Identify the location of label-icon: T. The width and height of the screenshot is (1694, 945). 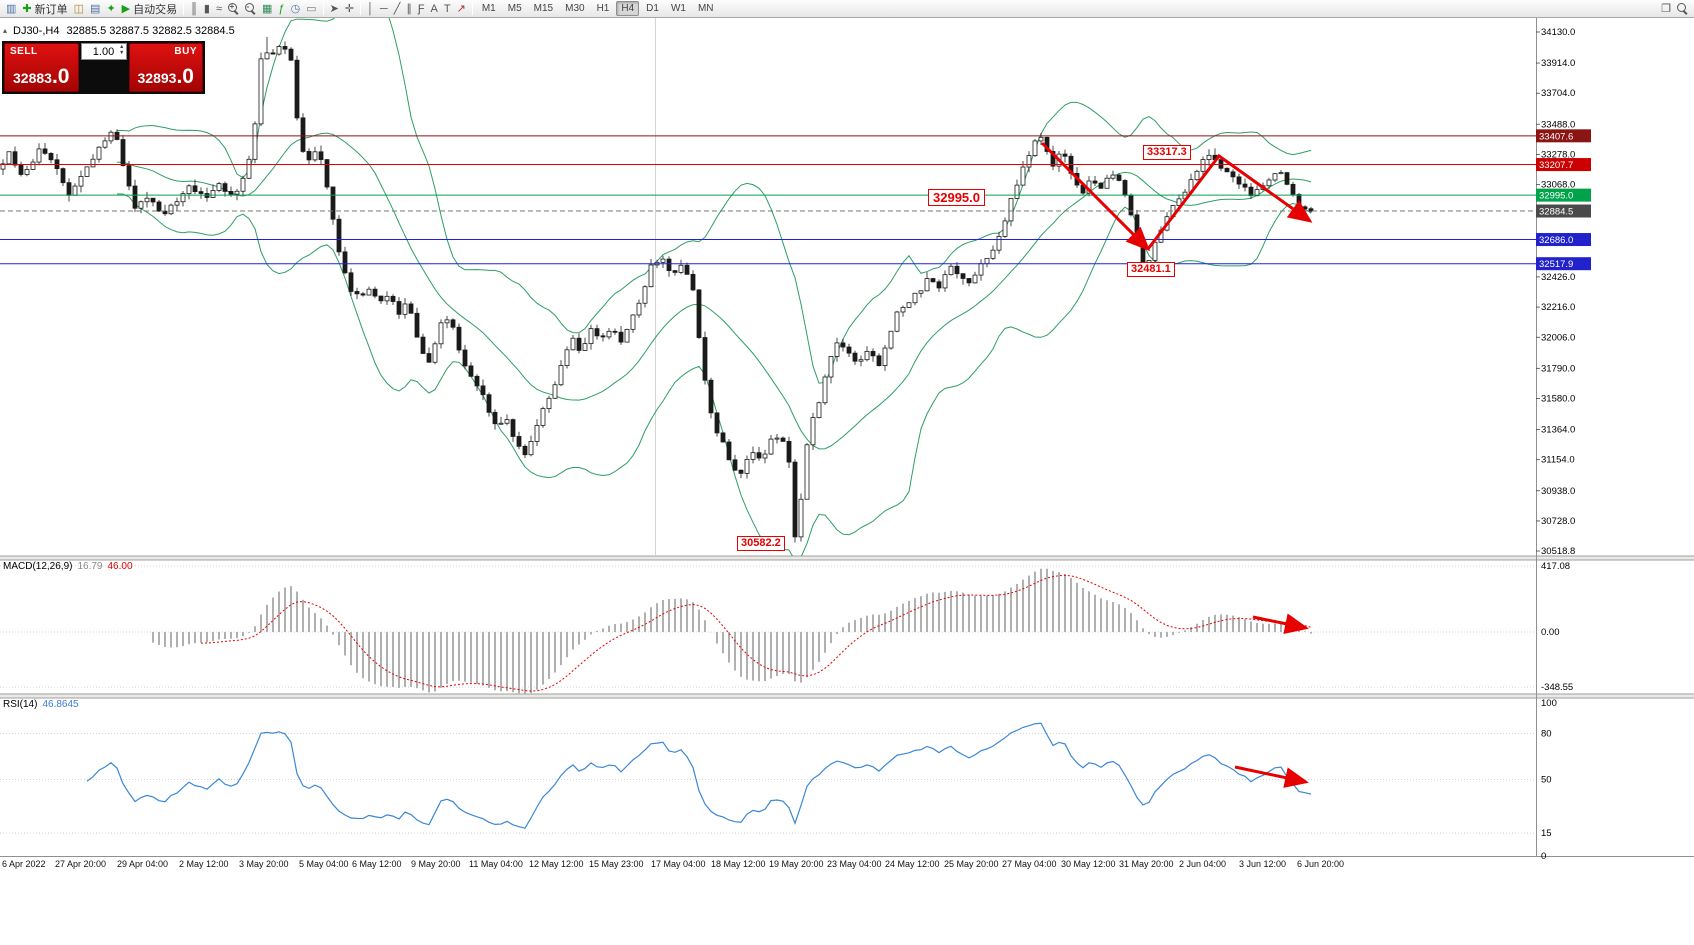
(447, 9).